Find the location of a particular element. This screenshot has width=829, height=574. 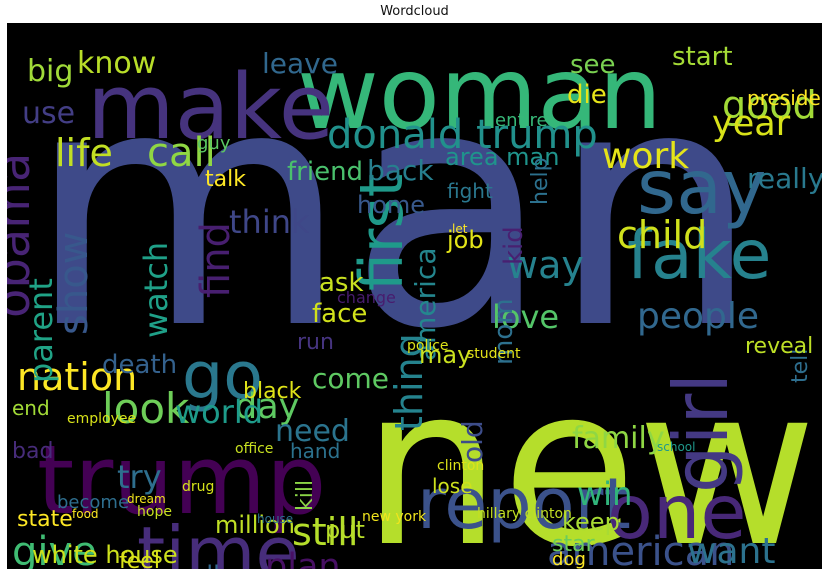

word-everyone: everyone is located at coordinates (485, 567).